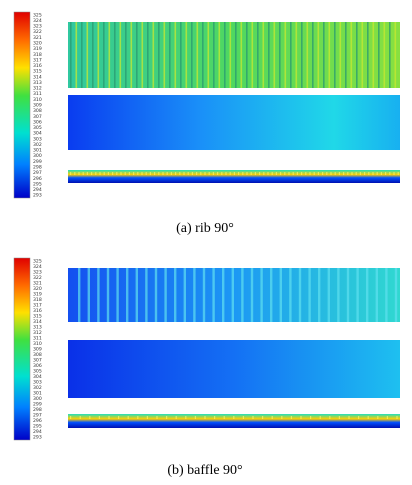  I want to click on colorbar-label: 302, so click(37, 388).